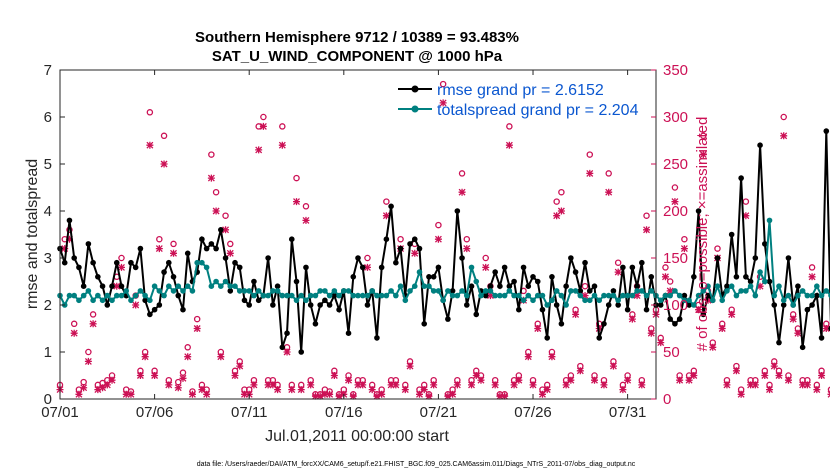  What do you see at coordinates (439, 412) in the screenshot?
I see `x-tick-label: 07/21` at bounding box center [439, 412].